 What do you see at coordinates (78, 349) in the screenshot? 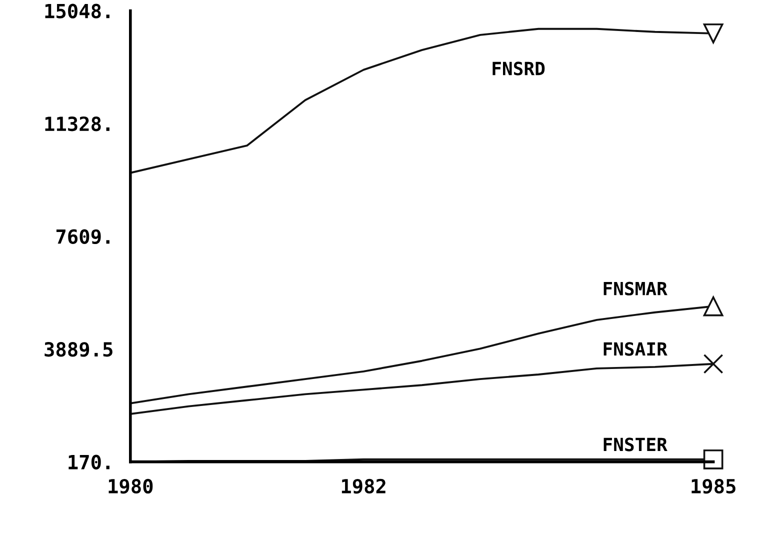
I see `y-tick-label: 3889.5` at bounding box center [78, 349].